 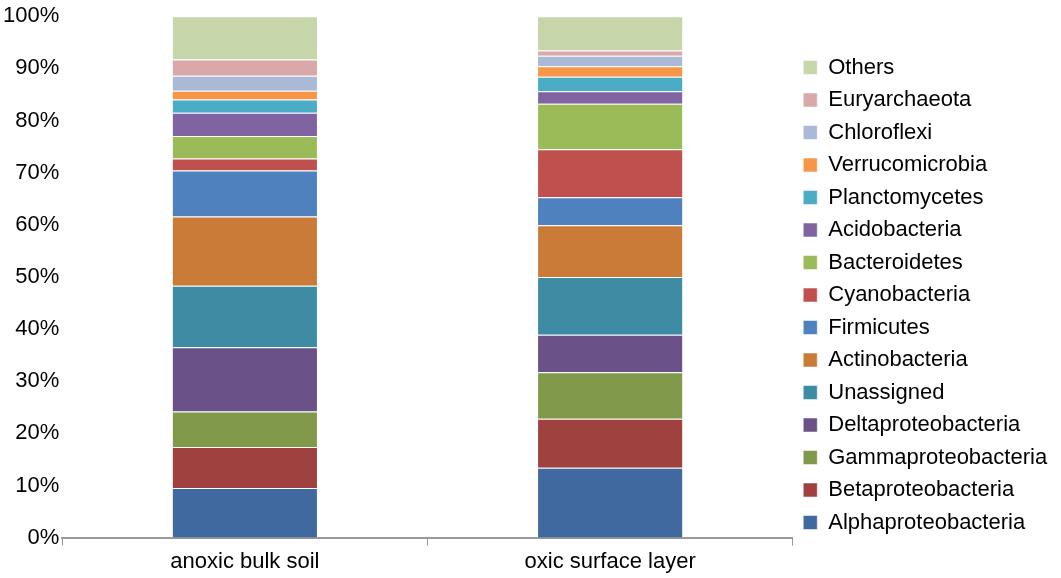 I want to click on legend-label: Others, so click(x=861, y=66).